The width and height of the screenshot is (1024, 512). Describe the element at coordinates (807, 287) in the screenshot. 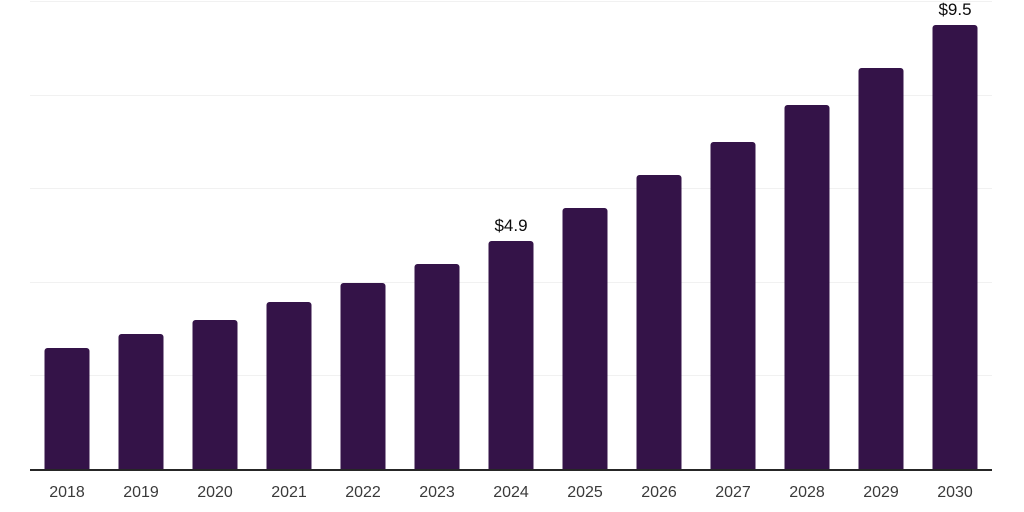

I see `bar-2028` at that location.